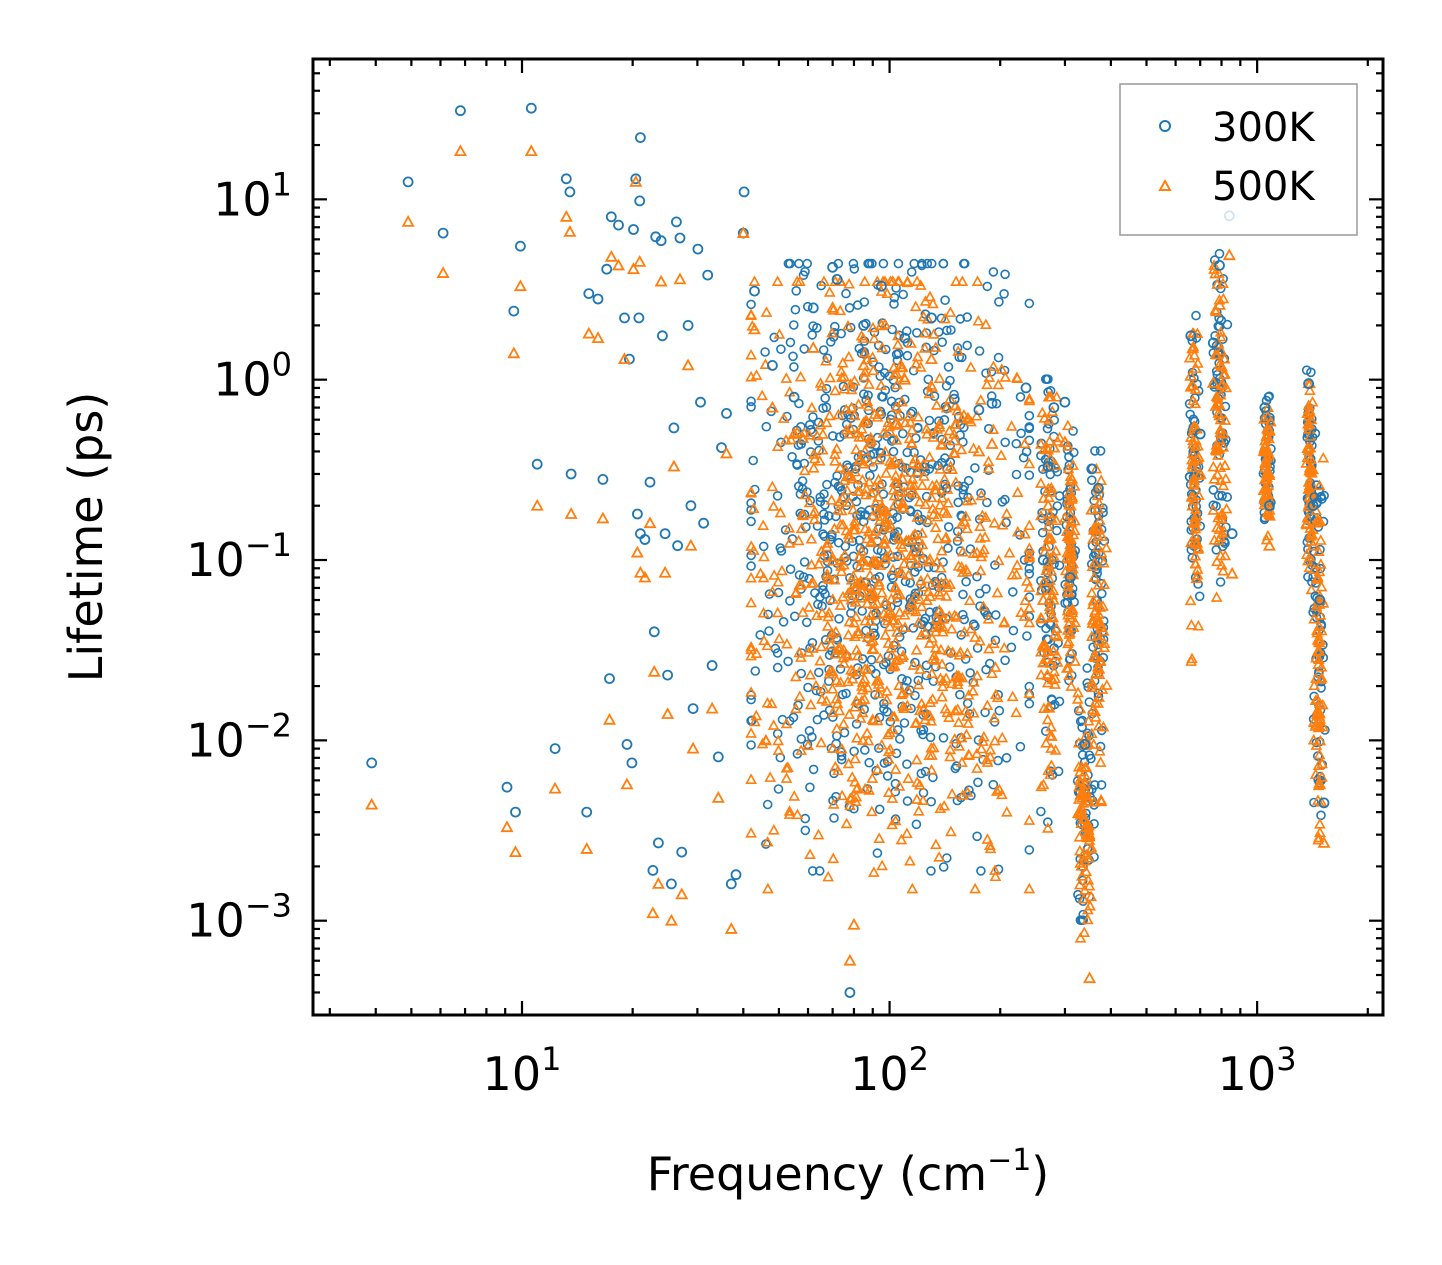 This screenshot has height=1265, width=1442. I want to click on legend-label-300k: 300K, so click(1264, 128).